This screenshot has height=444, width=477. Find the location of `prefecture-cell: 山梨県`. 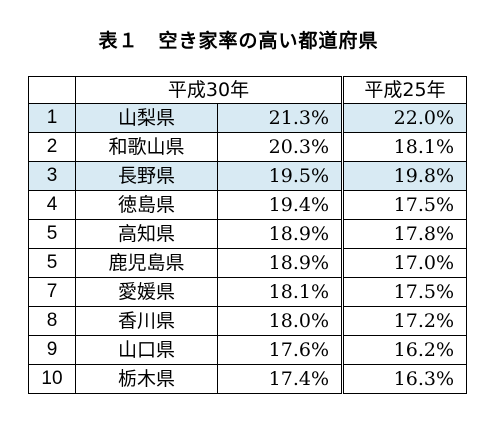

prefecture-cell: 山梨県 is located at coordinates (146, 118).